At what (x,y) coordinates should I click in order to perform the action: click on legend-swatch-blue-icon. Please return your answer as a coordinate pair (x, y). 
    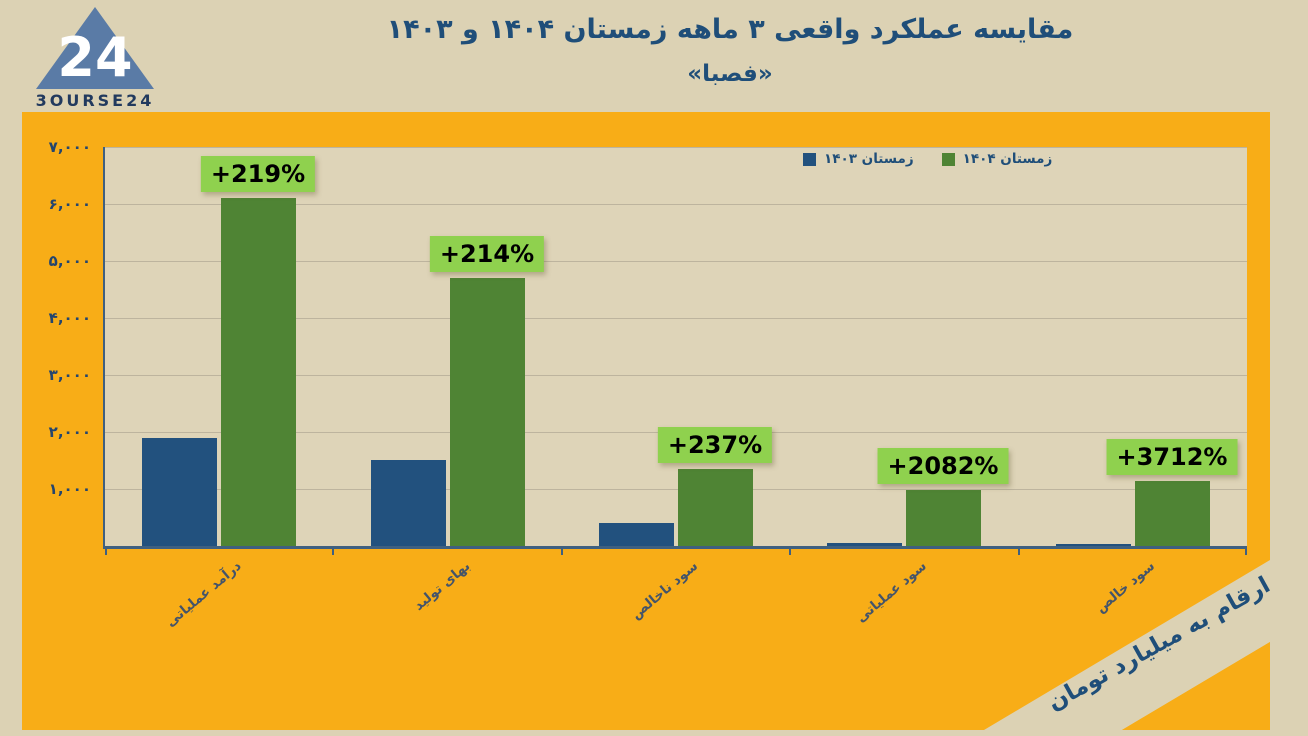
    Looking at the image, I should click on (809, 159).